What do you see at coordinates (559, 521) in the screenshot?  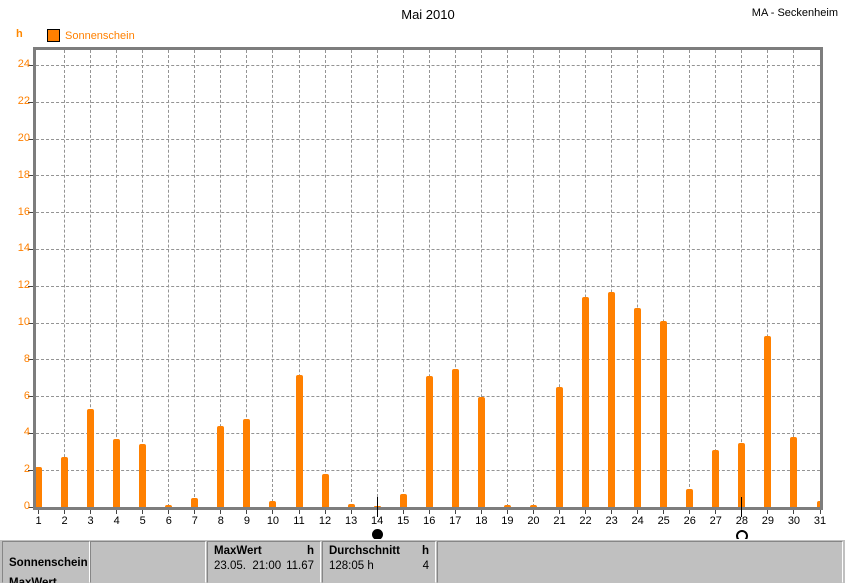 I see `x-axis-day-label: 21` at bounding box center [559, 521].